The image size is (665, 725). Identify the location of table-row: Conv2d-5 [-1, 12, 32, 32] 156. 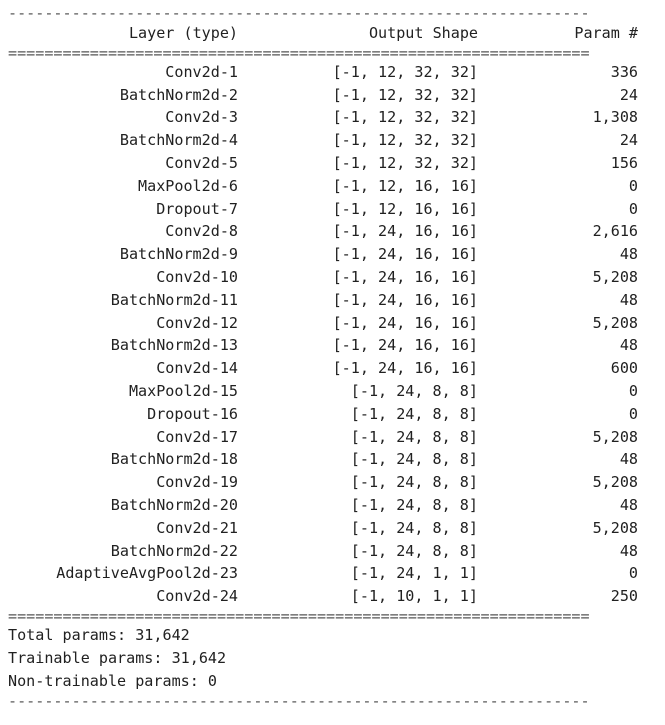
(333, 163).